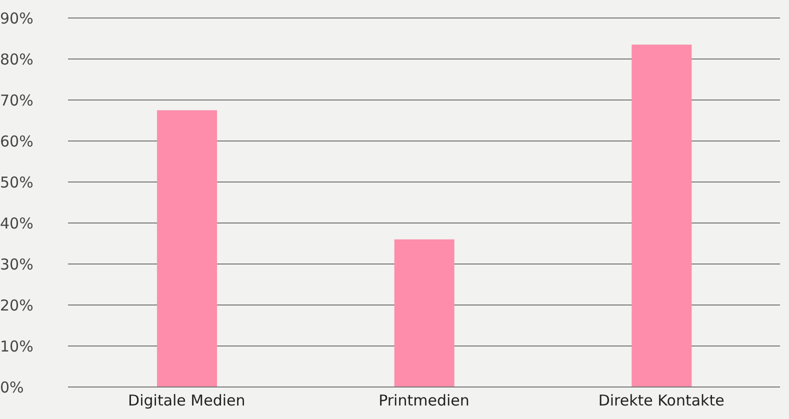 Image resolution: width=789 pixels, height=419 pixels. What do you see at coordinates (17, 18) in the screenshot?
I see `y-tick-label: 90%` at bounding box center [17, 18].